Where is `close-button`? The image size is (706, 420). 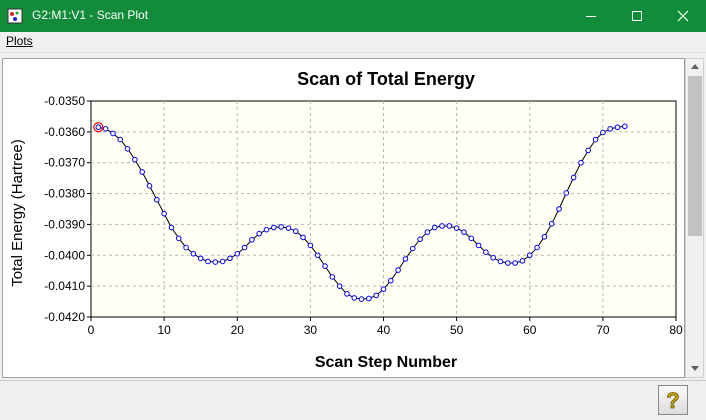 close-button is located at coordinates (683, 16).